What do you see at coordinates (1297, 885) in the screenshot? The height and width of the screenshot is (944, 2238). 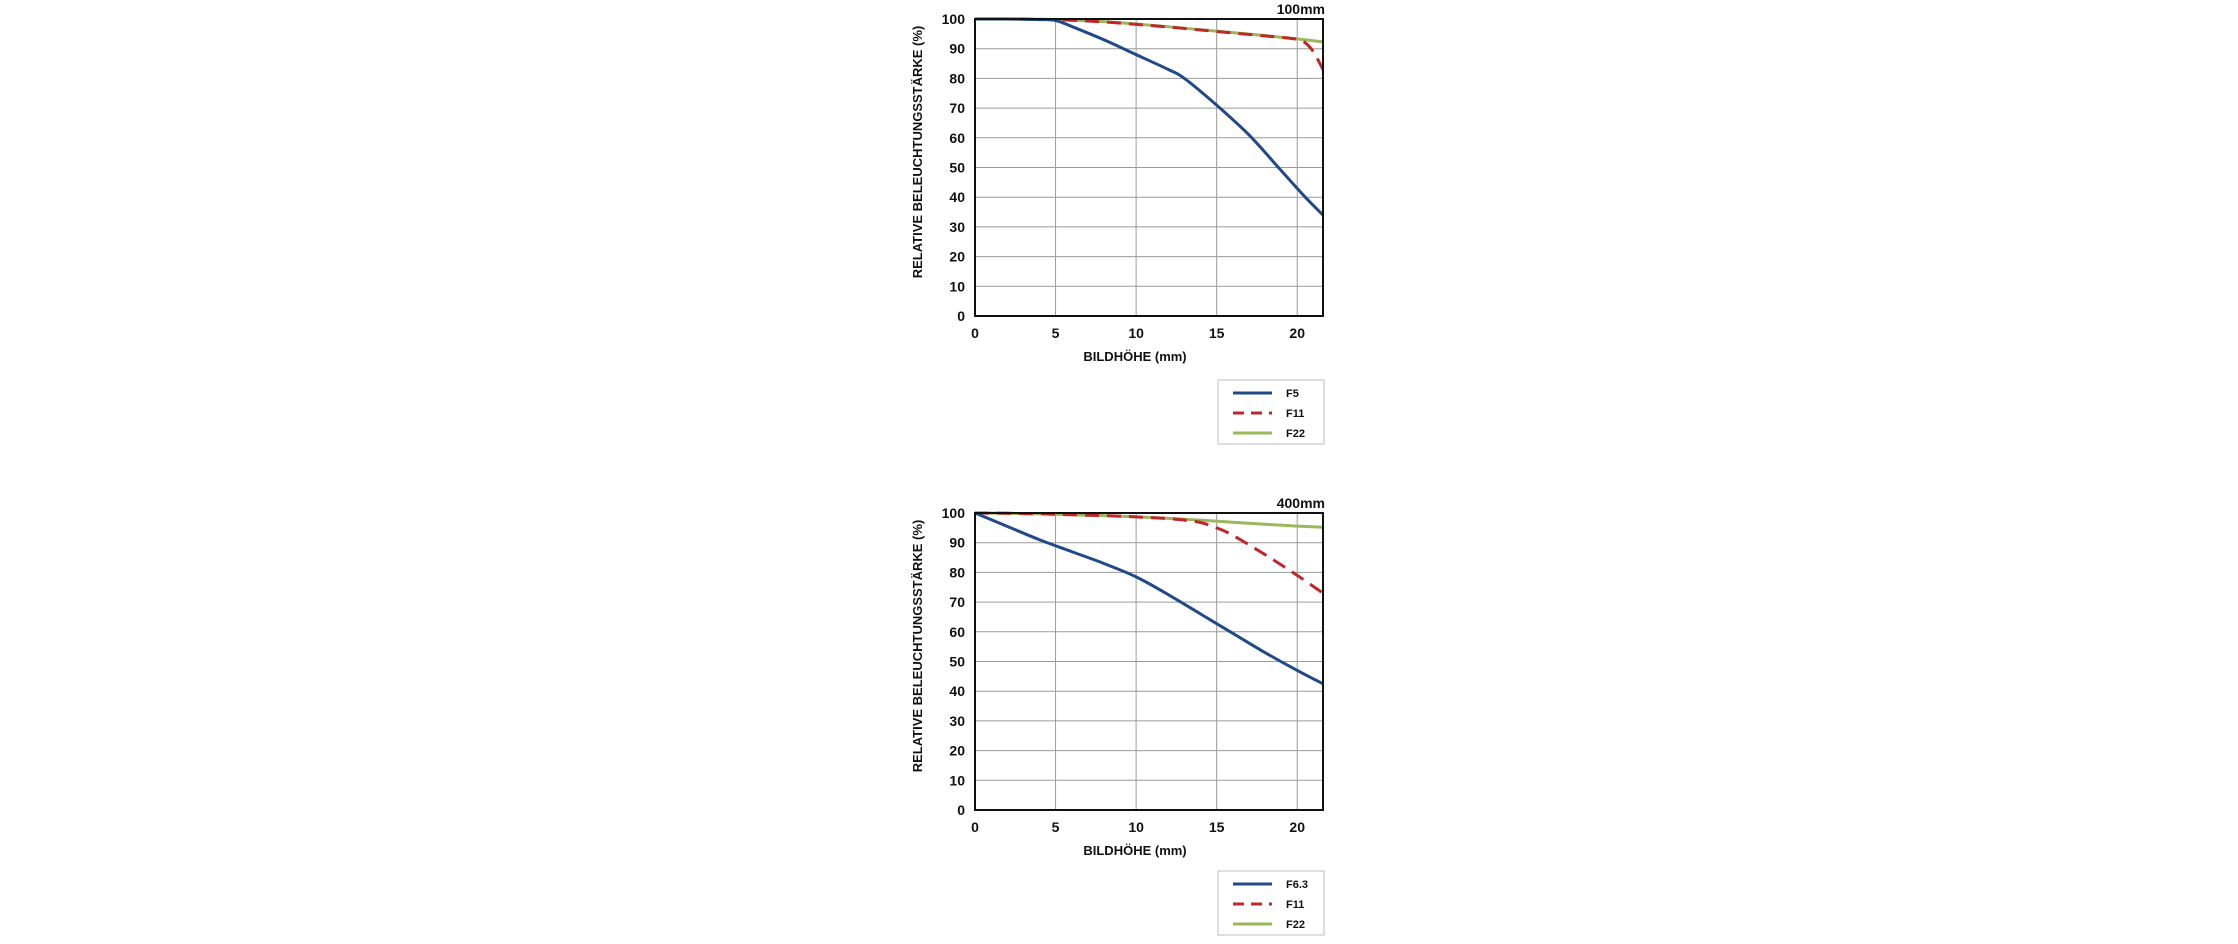 I see `legend-label: F6.3` at bounding box center [1297, 885].